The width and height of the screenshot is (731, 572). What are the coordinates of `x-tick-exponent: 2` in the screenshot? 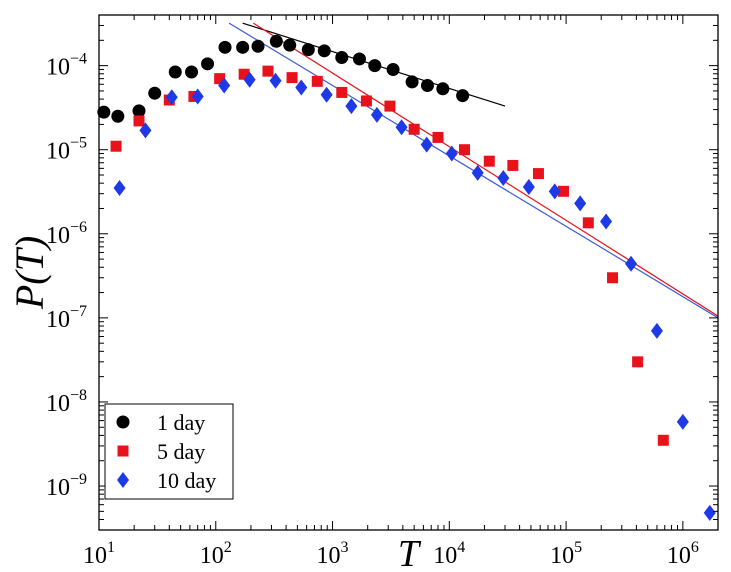 It's located at (228, 547).